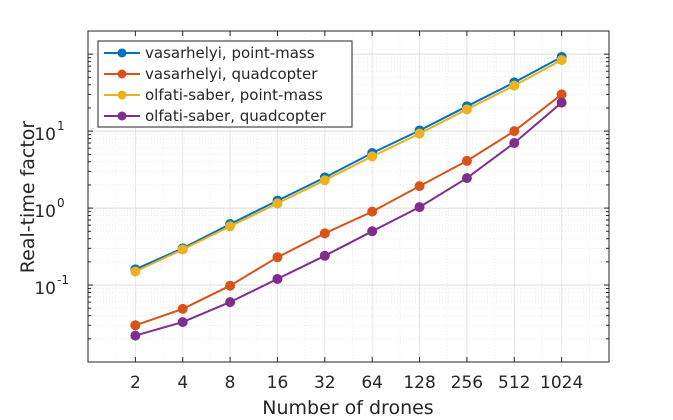 Image resolution: width=673 pixels, height=420 pixels. Describe the element at coordinates (61, 126) in the screenshot. I see `y-tick-exponent: 1` at that location.